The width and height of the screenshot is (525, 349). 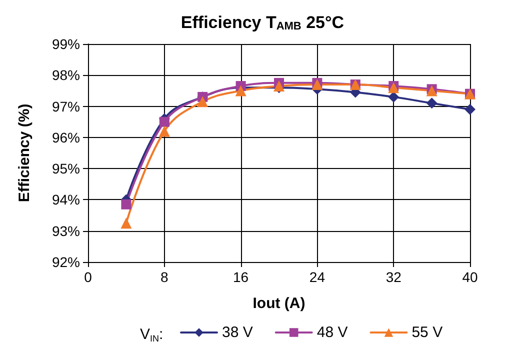 What do you see at coordinates (427, 332) in the screenshot?
I see `legend-label: 55 V` at bounding box center [427, 332].